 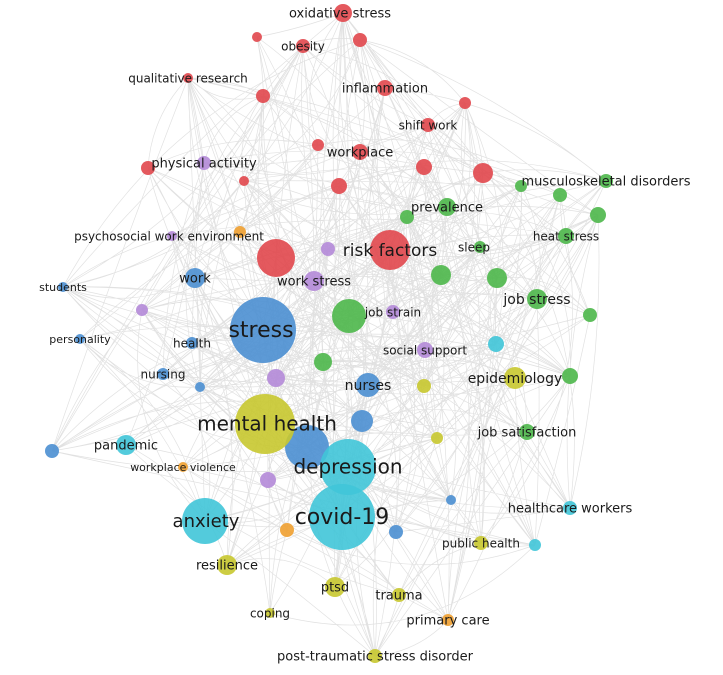 I want to click on node-label: personality, so click(x=80, y=339).